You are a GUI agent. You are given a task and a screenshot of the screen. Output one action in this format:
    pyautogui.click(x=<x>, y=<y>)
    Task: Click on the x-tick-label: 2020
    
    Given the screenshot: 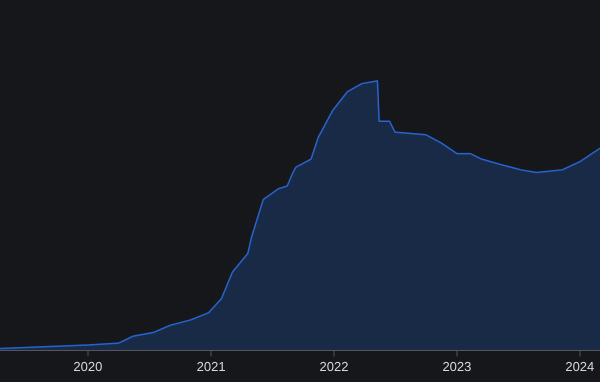 What is the action you would take?
    pyautogui.click(x=87, y=366)
    